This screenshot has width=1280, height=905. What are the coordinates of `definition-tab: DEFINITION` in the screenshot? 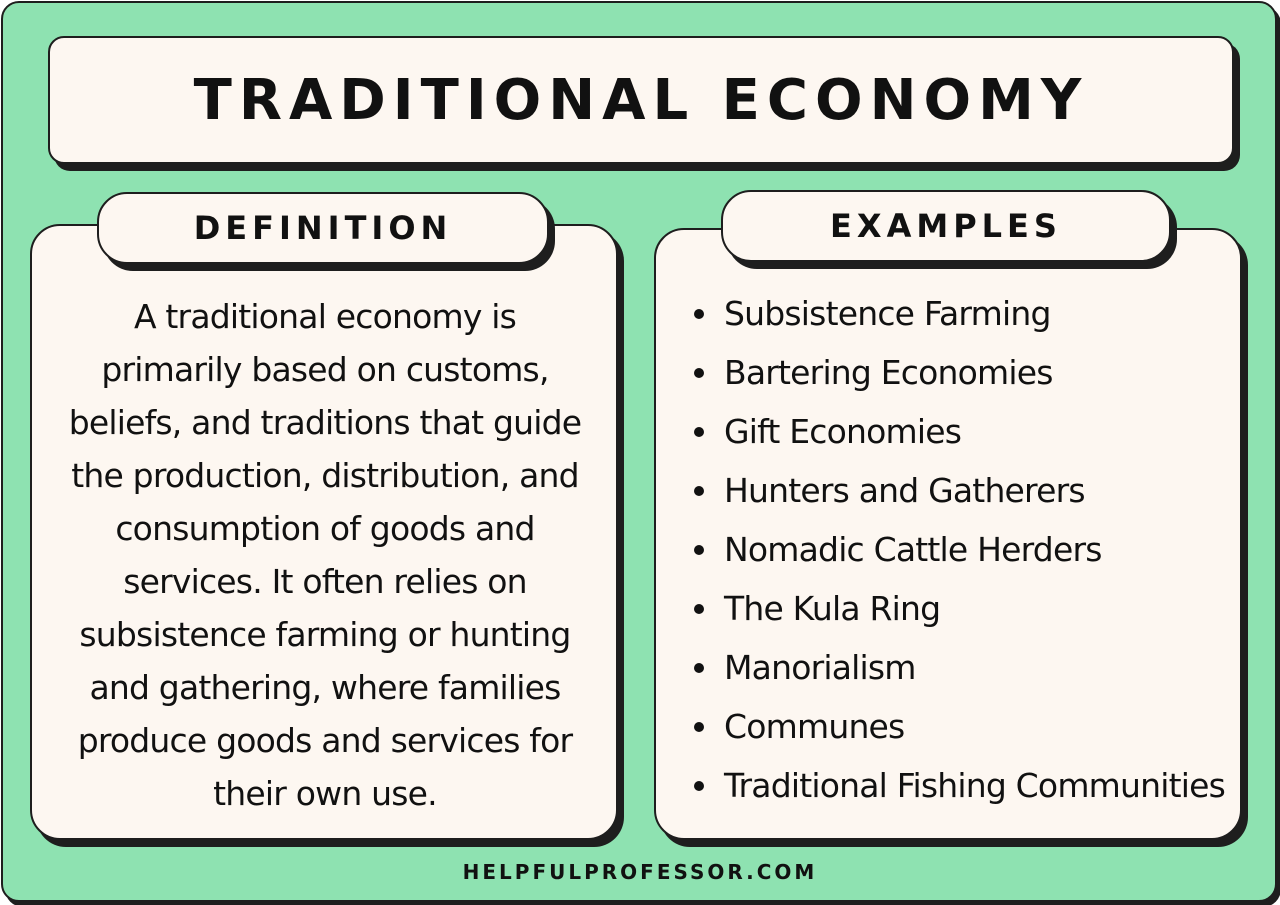 It's located at (323, 228).